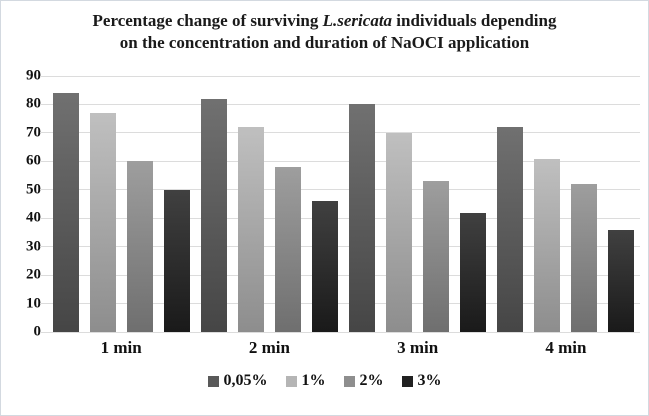  What do you see at coordinates (33, 160) in the screenshot?
I see `y-axis-label: 60` at bounding box center [33, 160].